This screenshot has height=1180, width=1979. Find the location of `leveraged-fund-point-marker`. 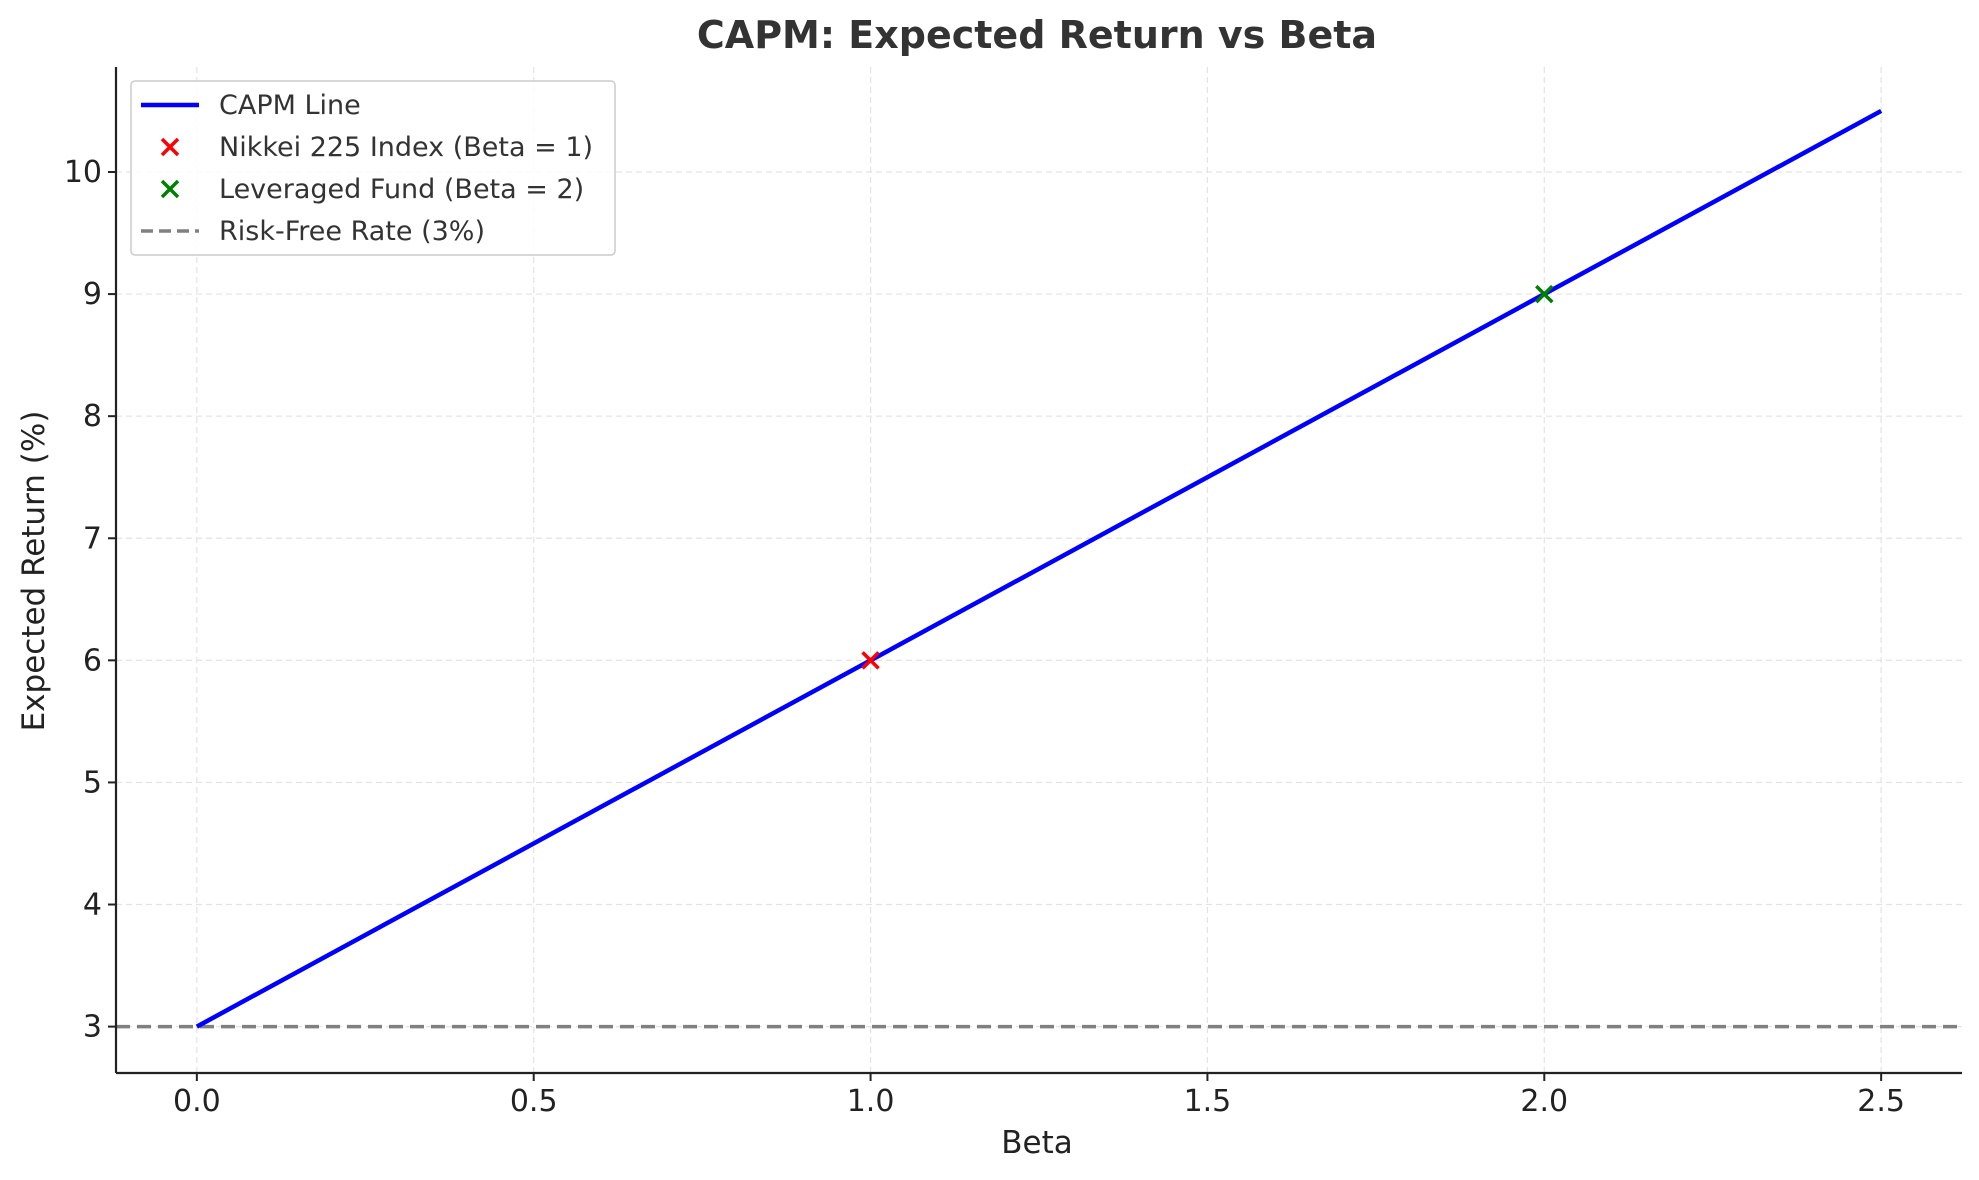

leveraged-fund-point-marker is located at coordinates (1544, 294).